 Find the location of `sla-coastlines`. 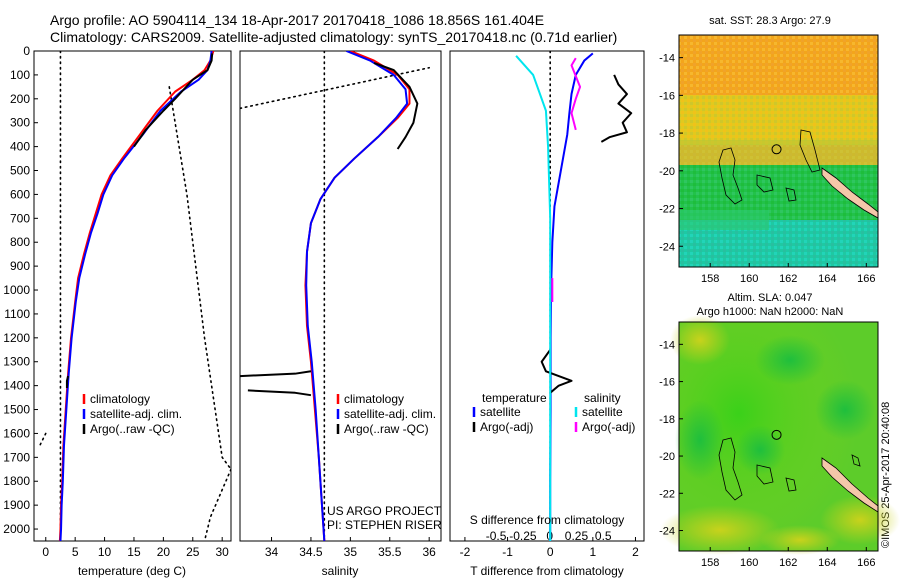

sla-coastlines is located at coordinates (798, 475).